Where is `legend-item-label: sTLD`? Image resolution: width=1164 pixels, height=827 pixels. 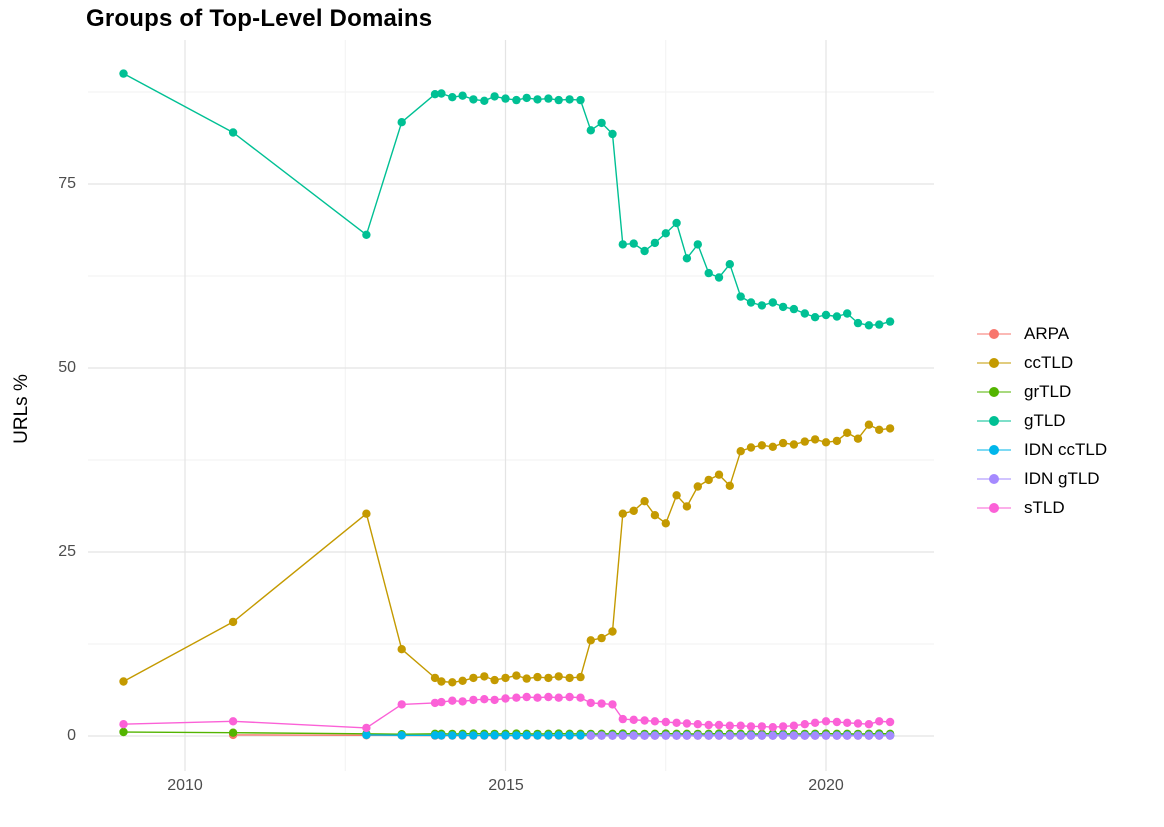
legend-item-label: sTLD is located at coordinates (1044, 507).